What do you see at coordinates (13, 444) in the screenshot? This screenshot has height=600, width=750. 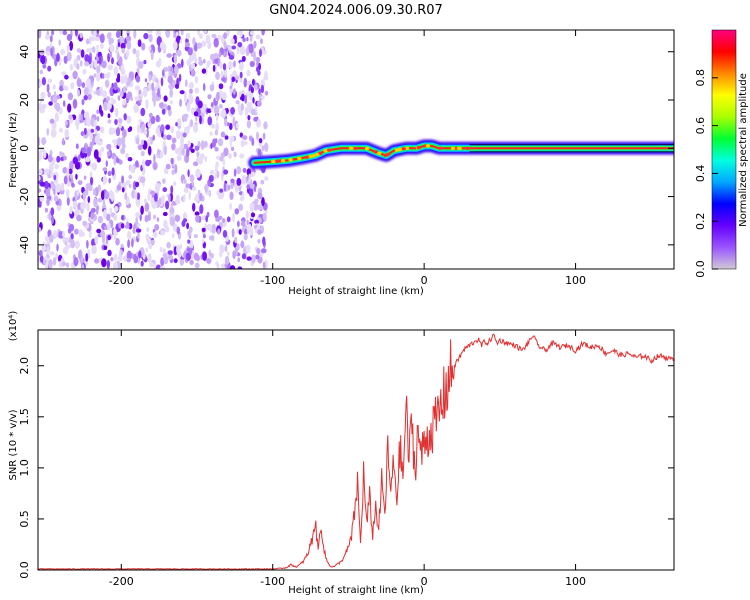 I see `snr-y-axis-label: SNR (10 * v/v)` at bounding box center [13, 444].